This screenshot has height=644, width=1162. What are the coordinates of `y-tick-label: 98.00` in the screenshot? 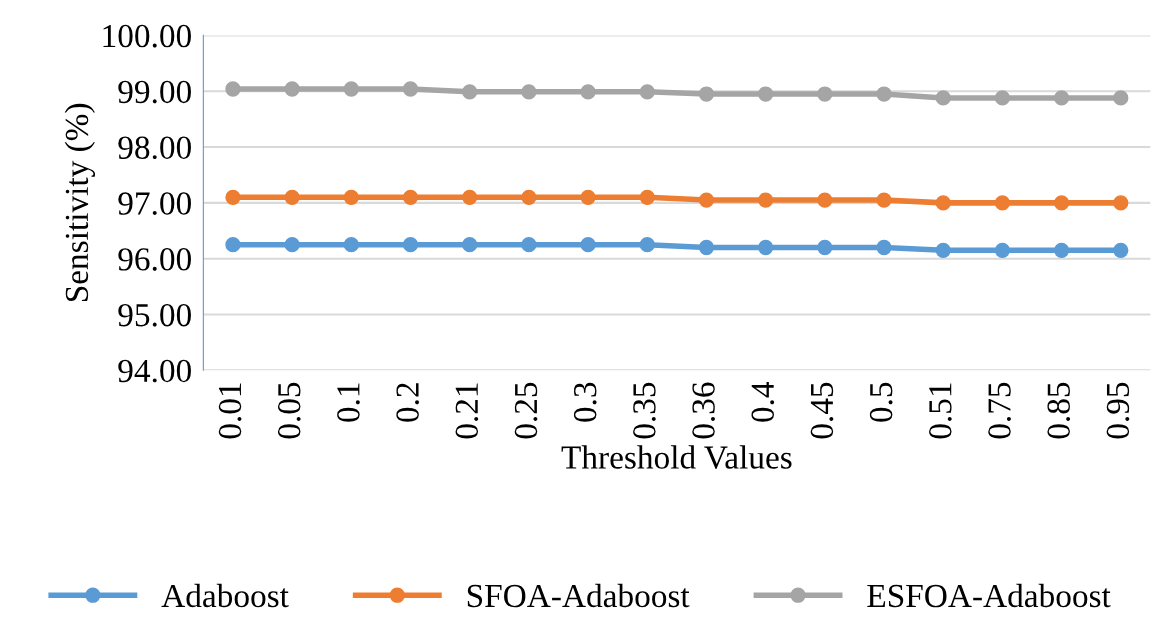 It's located at (154, 148).